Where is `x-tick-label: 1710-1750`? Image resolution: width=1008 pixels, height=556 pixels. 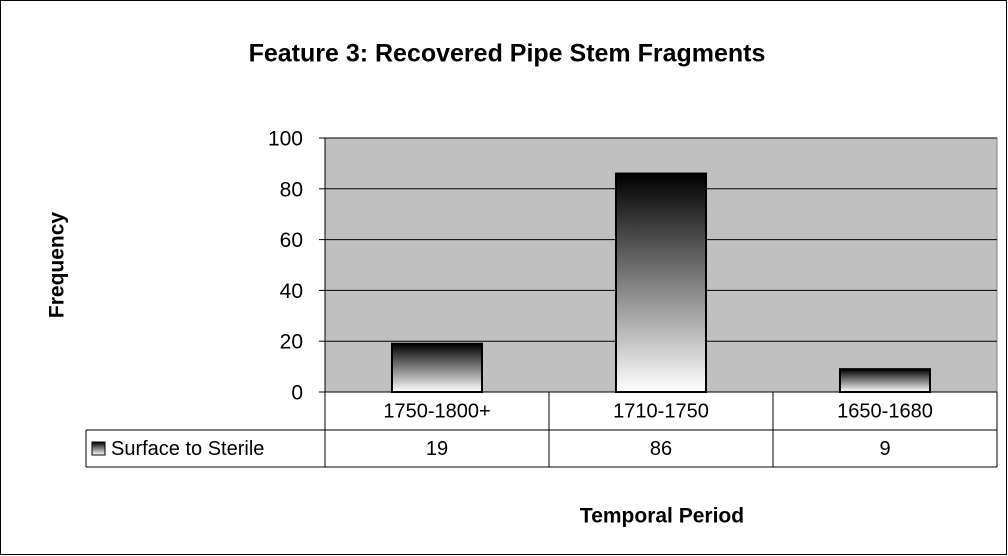
x-tick-label: 1710-1750 is located at coordinates (661, 411).